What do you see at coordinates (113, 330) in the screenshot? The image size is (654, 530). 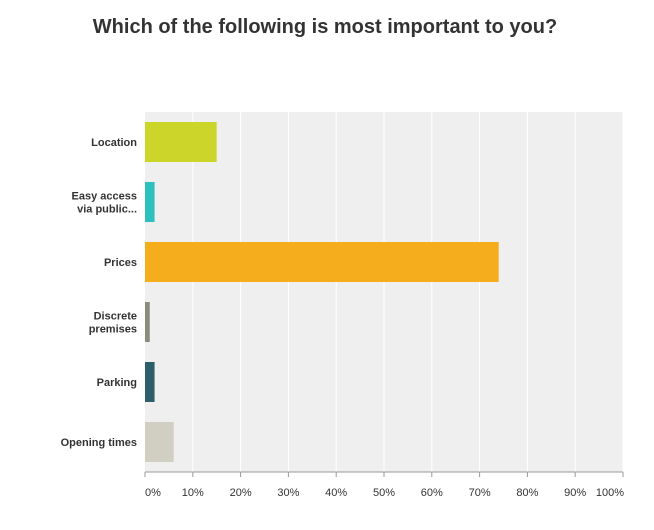 I see `category-label: premises` at bounding box center [113, 330].